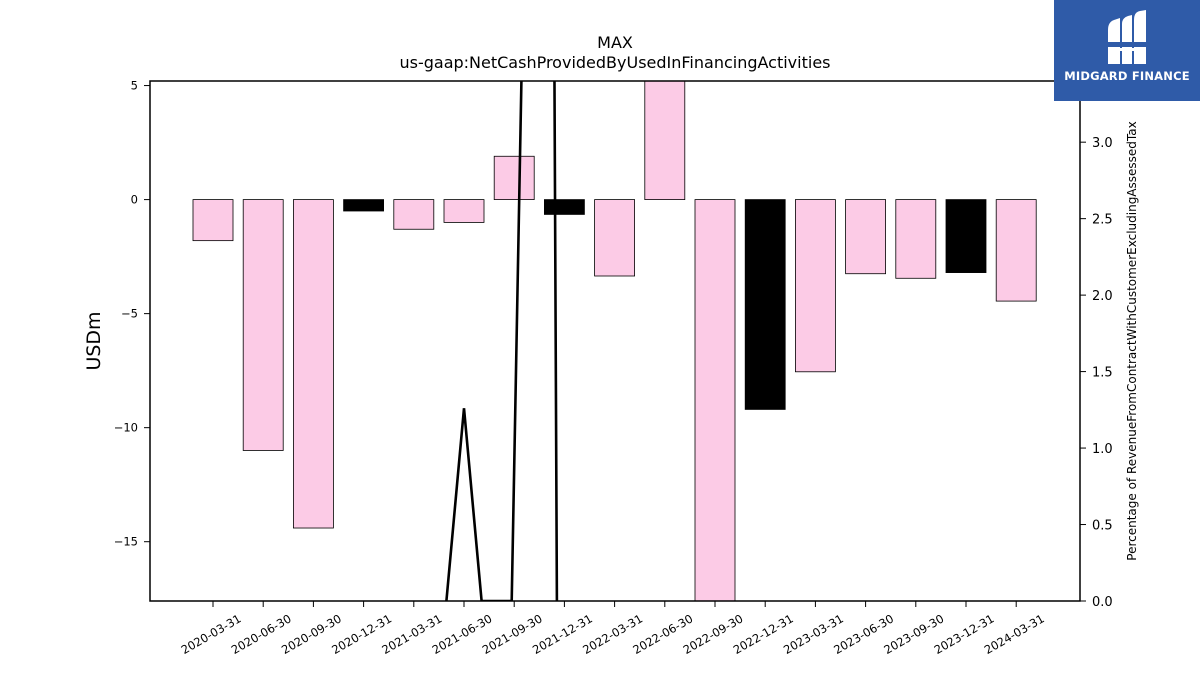 Image resolution: width=1200 pixels, height=675 pixels. I want to click on y2-tick-label: 2.0, so click(1102, 296).